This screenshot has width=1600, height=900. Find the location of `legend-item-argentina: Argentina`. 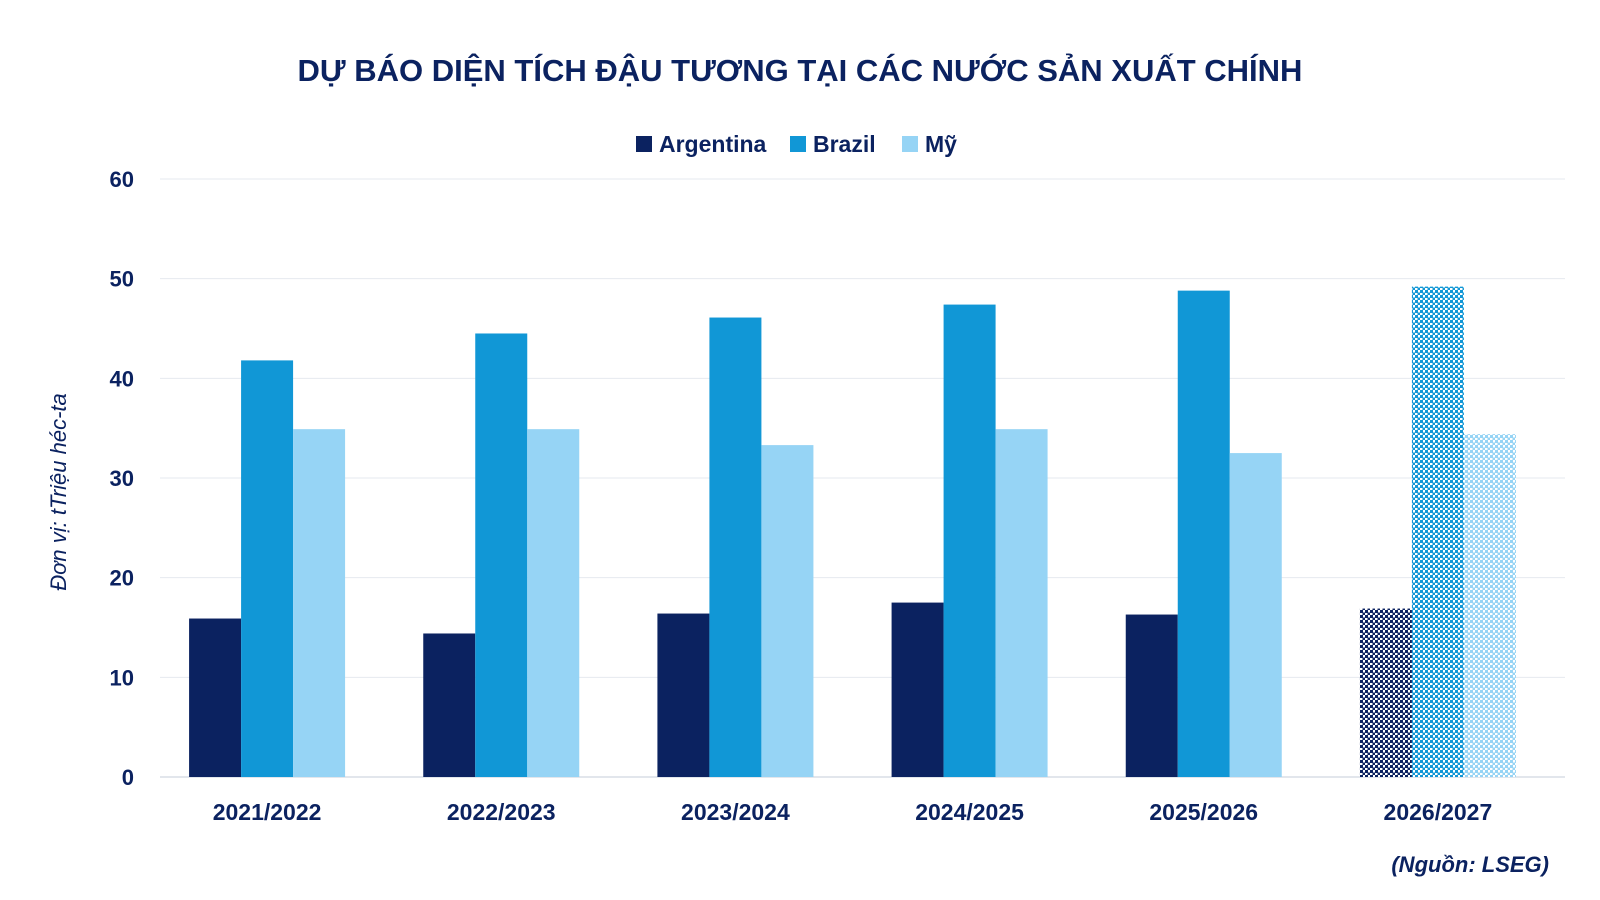

legend-item-argentina: Argentina is located at coordinates (701, 144).